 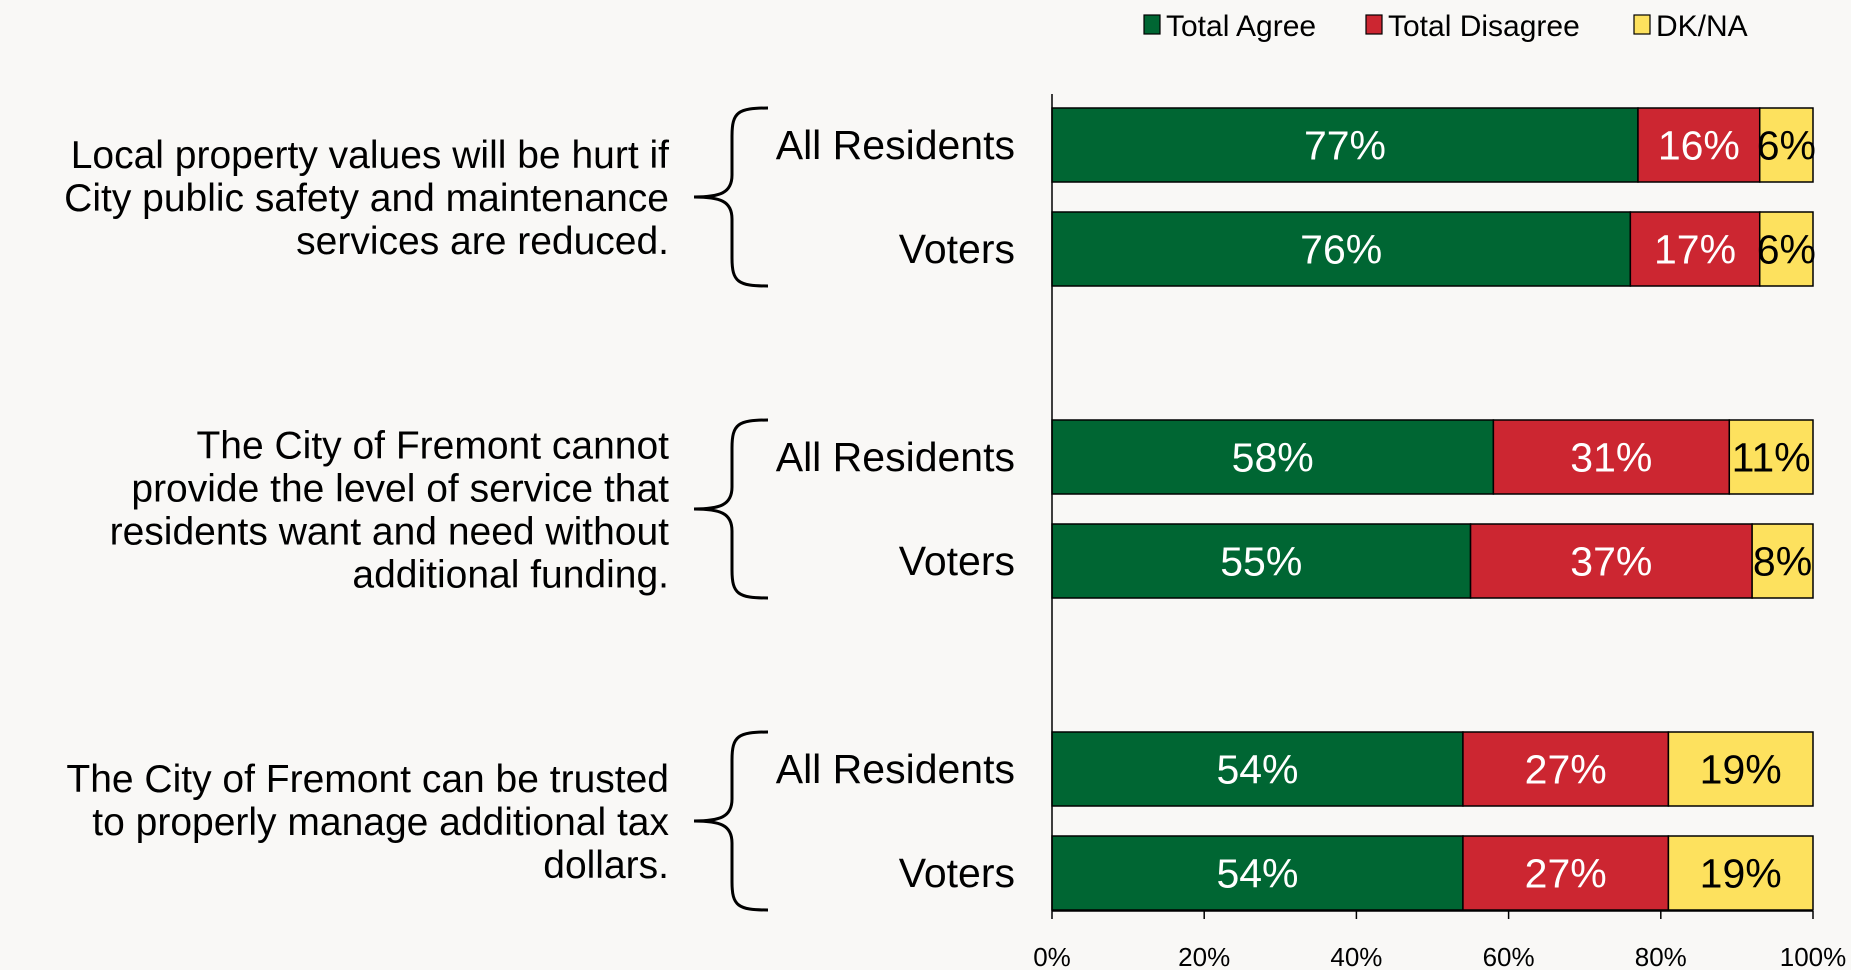 I want to click on statement-2-line-2: provide the level of service that, so click(x=400, y=489).